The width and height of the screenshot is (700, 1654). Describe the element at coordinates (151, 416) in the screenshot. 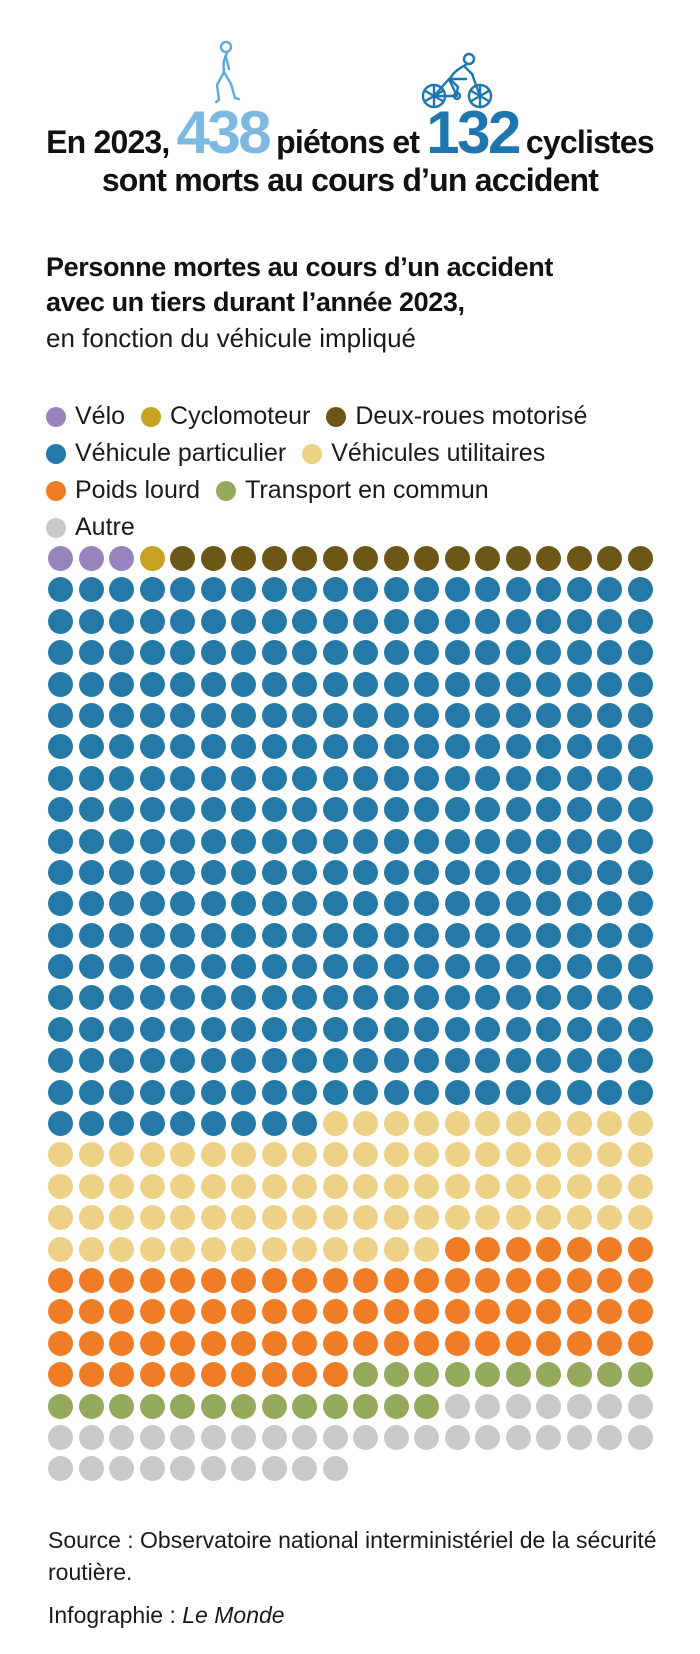

I see `legend-dot-icon` at that location.